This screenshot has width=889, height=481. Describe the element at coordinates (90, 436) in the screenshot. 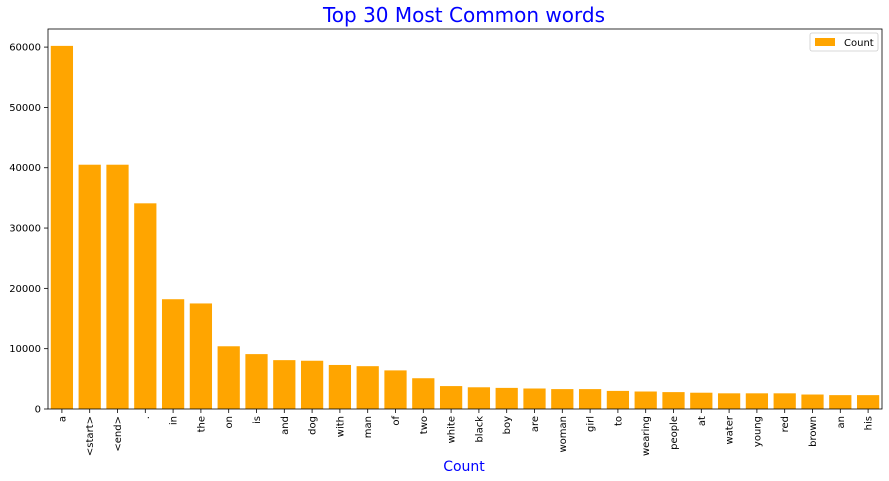

I see `x-tick-label-1: <start>` at that location.